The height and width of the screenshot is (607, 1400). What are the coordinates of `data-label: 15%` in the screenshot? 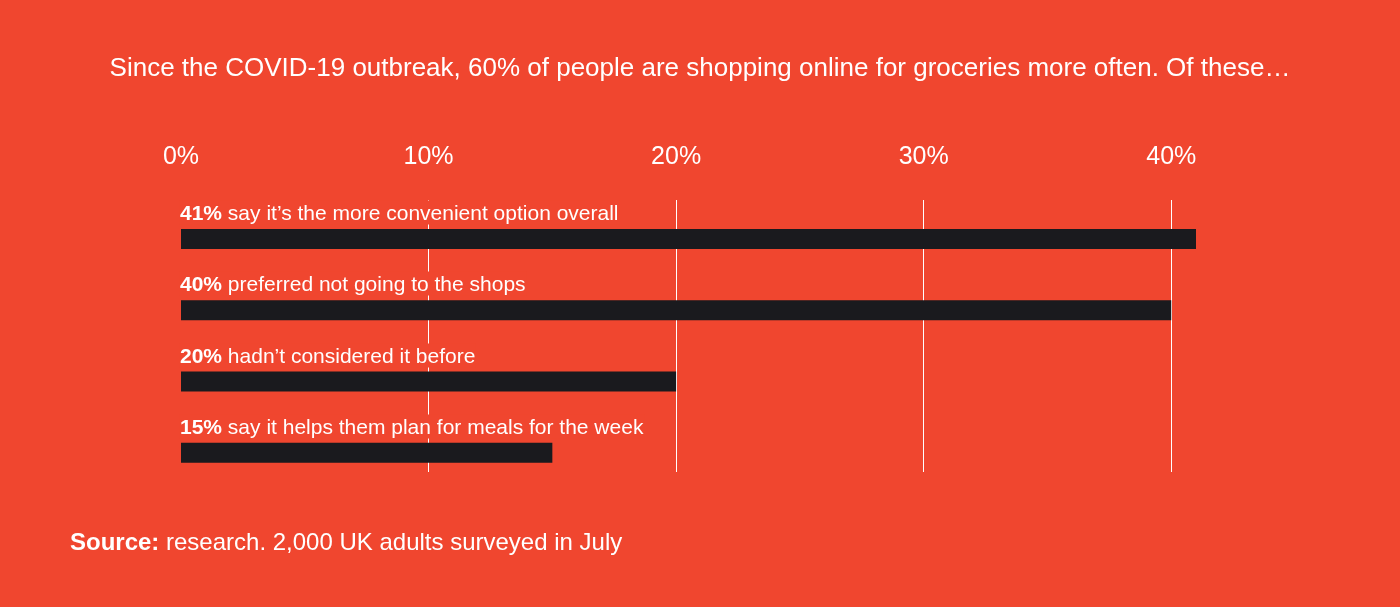 It's located at (201, 426).